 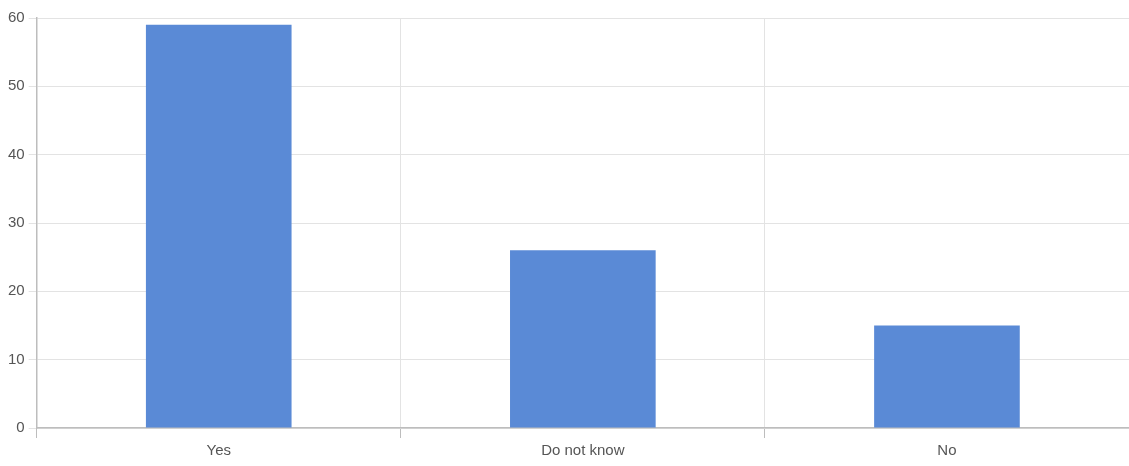 What do you see at coordinates (16, 358) in the screenshot?
I see `y-tick-label: 10` at bounding box center [16, 358].